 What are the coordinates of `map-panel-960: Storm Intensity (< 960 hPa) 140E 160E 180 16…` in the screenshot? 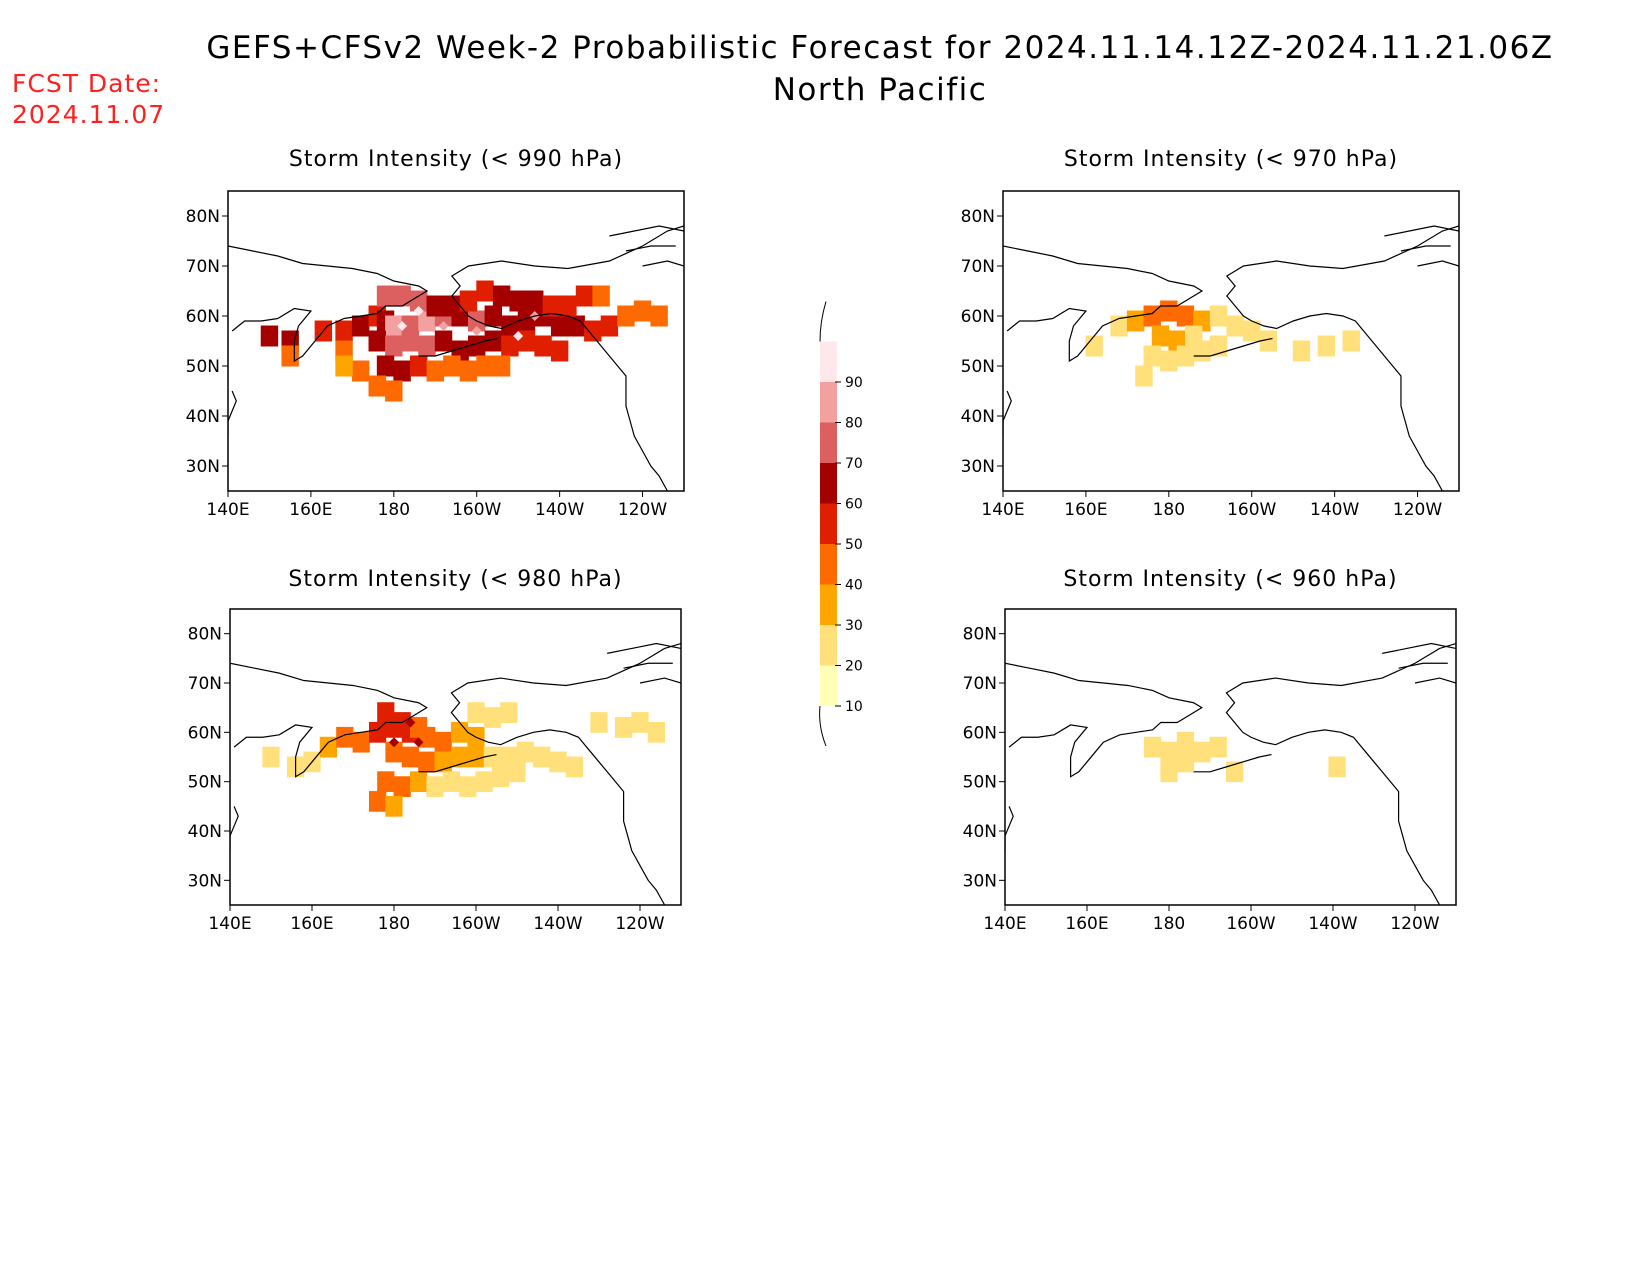 It's located at (1210, 750).